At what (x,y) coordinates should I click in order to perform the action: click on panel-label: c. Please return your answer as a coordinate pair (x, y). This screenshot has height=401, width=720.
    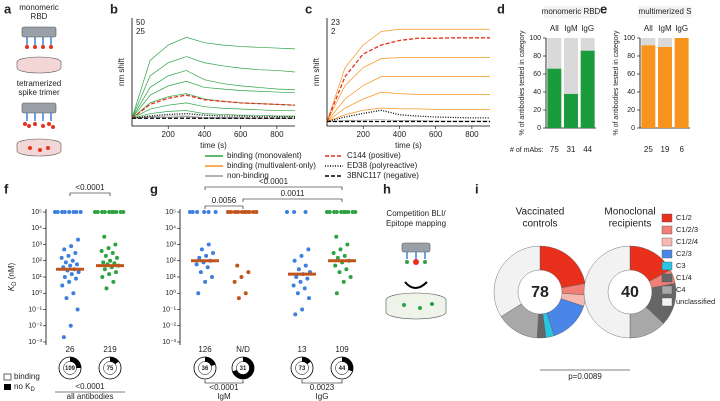
    Looking at the image, I should click on (308, 8).